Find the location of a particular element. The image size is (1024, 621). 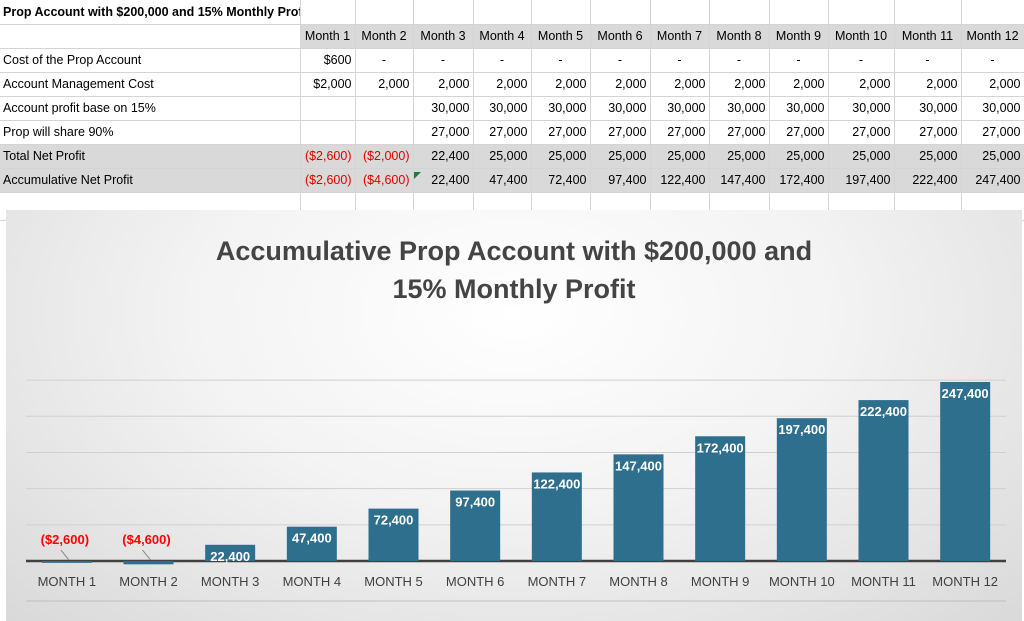

row-label: Account profit base on 15% is located at coordinates (150, 108).